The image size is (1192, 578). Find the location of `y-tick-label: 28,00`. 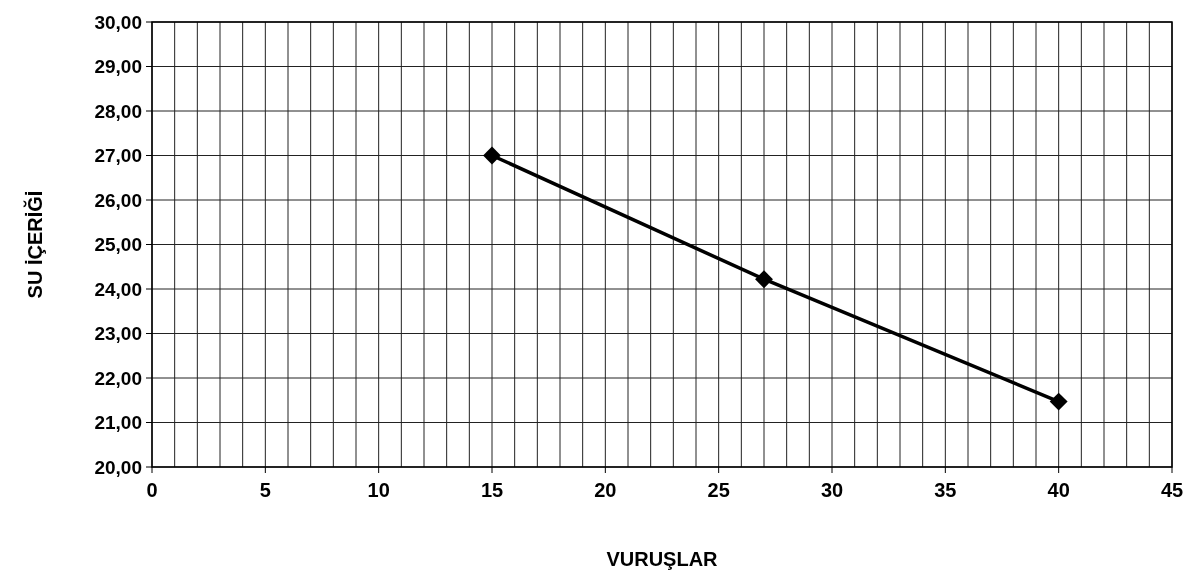

y-tick-label: 28,00 is located at coordinates (118, 111).